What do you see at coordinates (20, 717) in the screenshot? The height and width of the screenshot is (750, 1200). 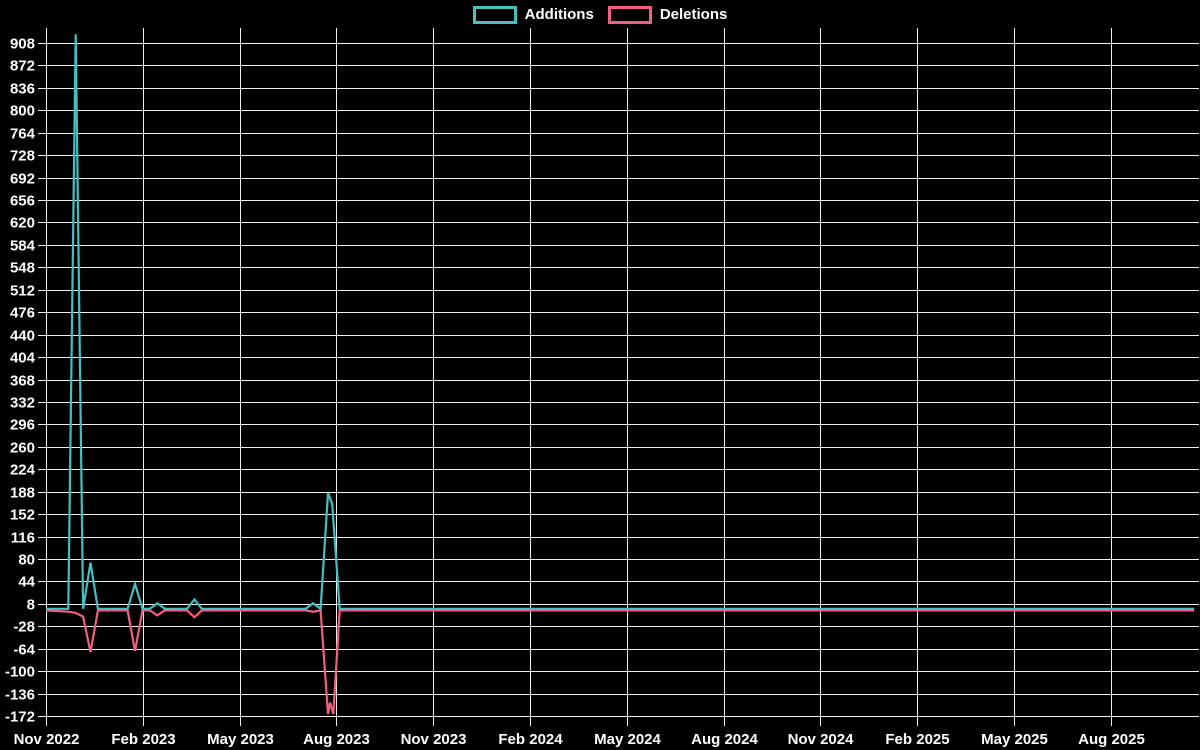 I see `y-axis-tick-label: -172` at bounding box center [20, 717].